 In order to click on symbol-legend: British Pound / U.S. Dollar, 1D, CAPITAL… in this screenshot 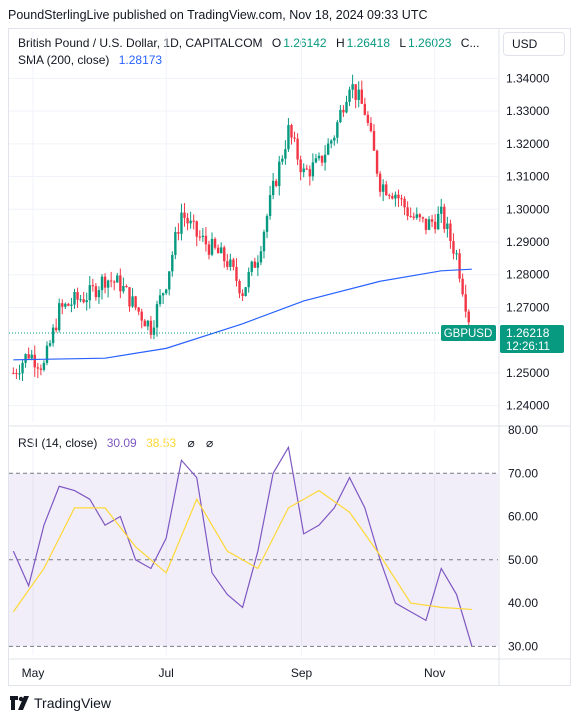, I will do `click(249, 43)`.